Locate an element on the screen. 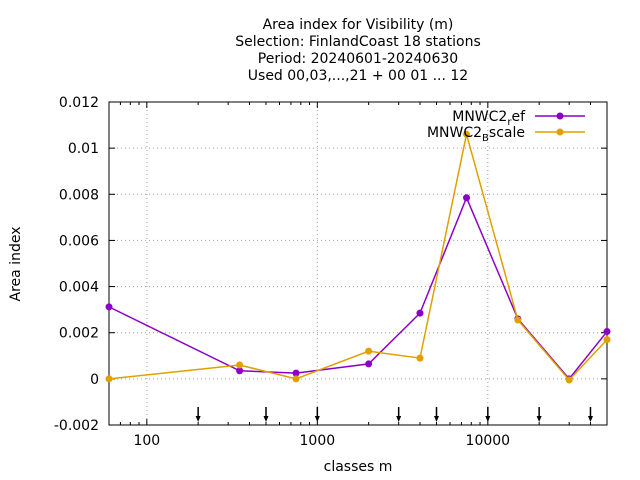 This screenshot has height=480, width=640. x-tick-label: 1000 is located at coordinates (318, 441).